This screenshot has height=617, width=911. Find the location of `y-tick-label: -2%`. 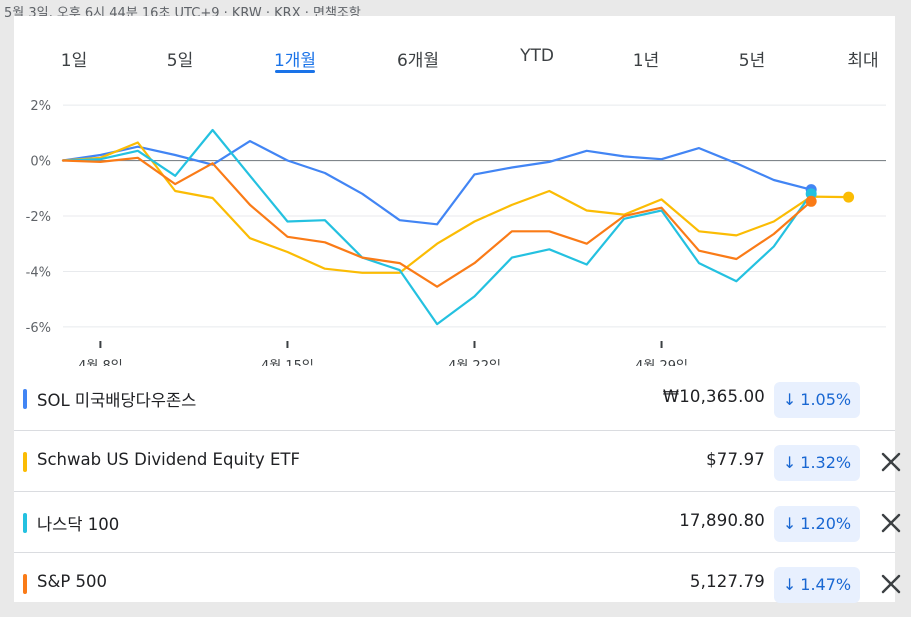

y-tick-label: -2% is located at coordinates (38, 217).